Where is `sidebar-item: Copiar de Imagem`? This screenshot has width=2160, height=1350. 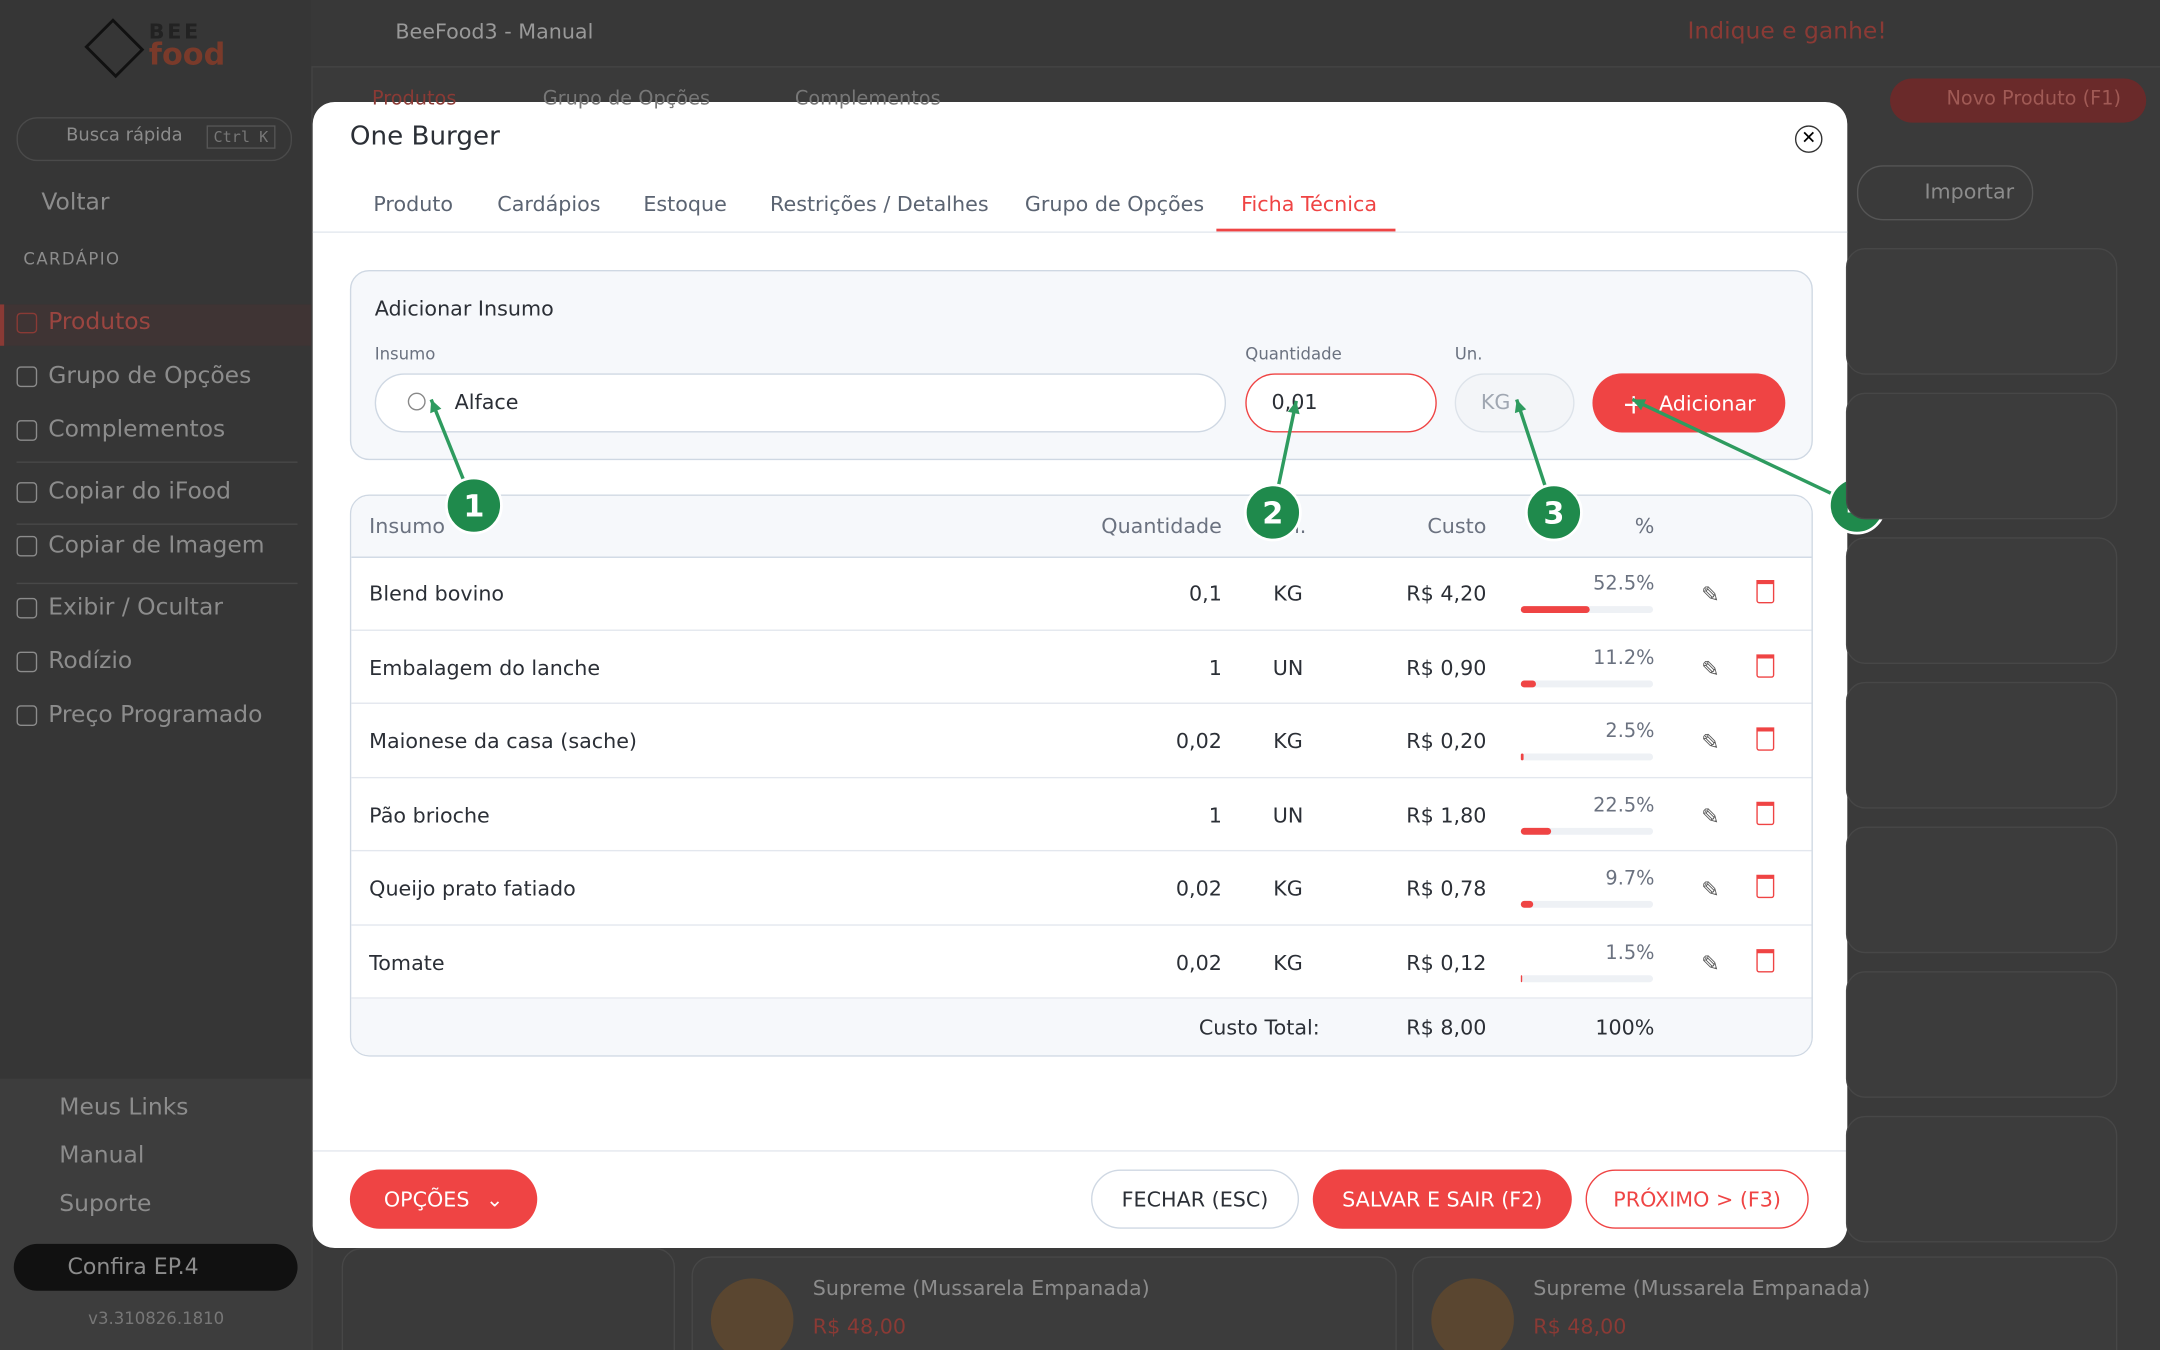
sidebar-item: Copiar de Imagem is located at coordinates (156, 545).